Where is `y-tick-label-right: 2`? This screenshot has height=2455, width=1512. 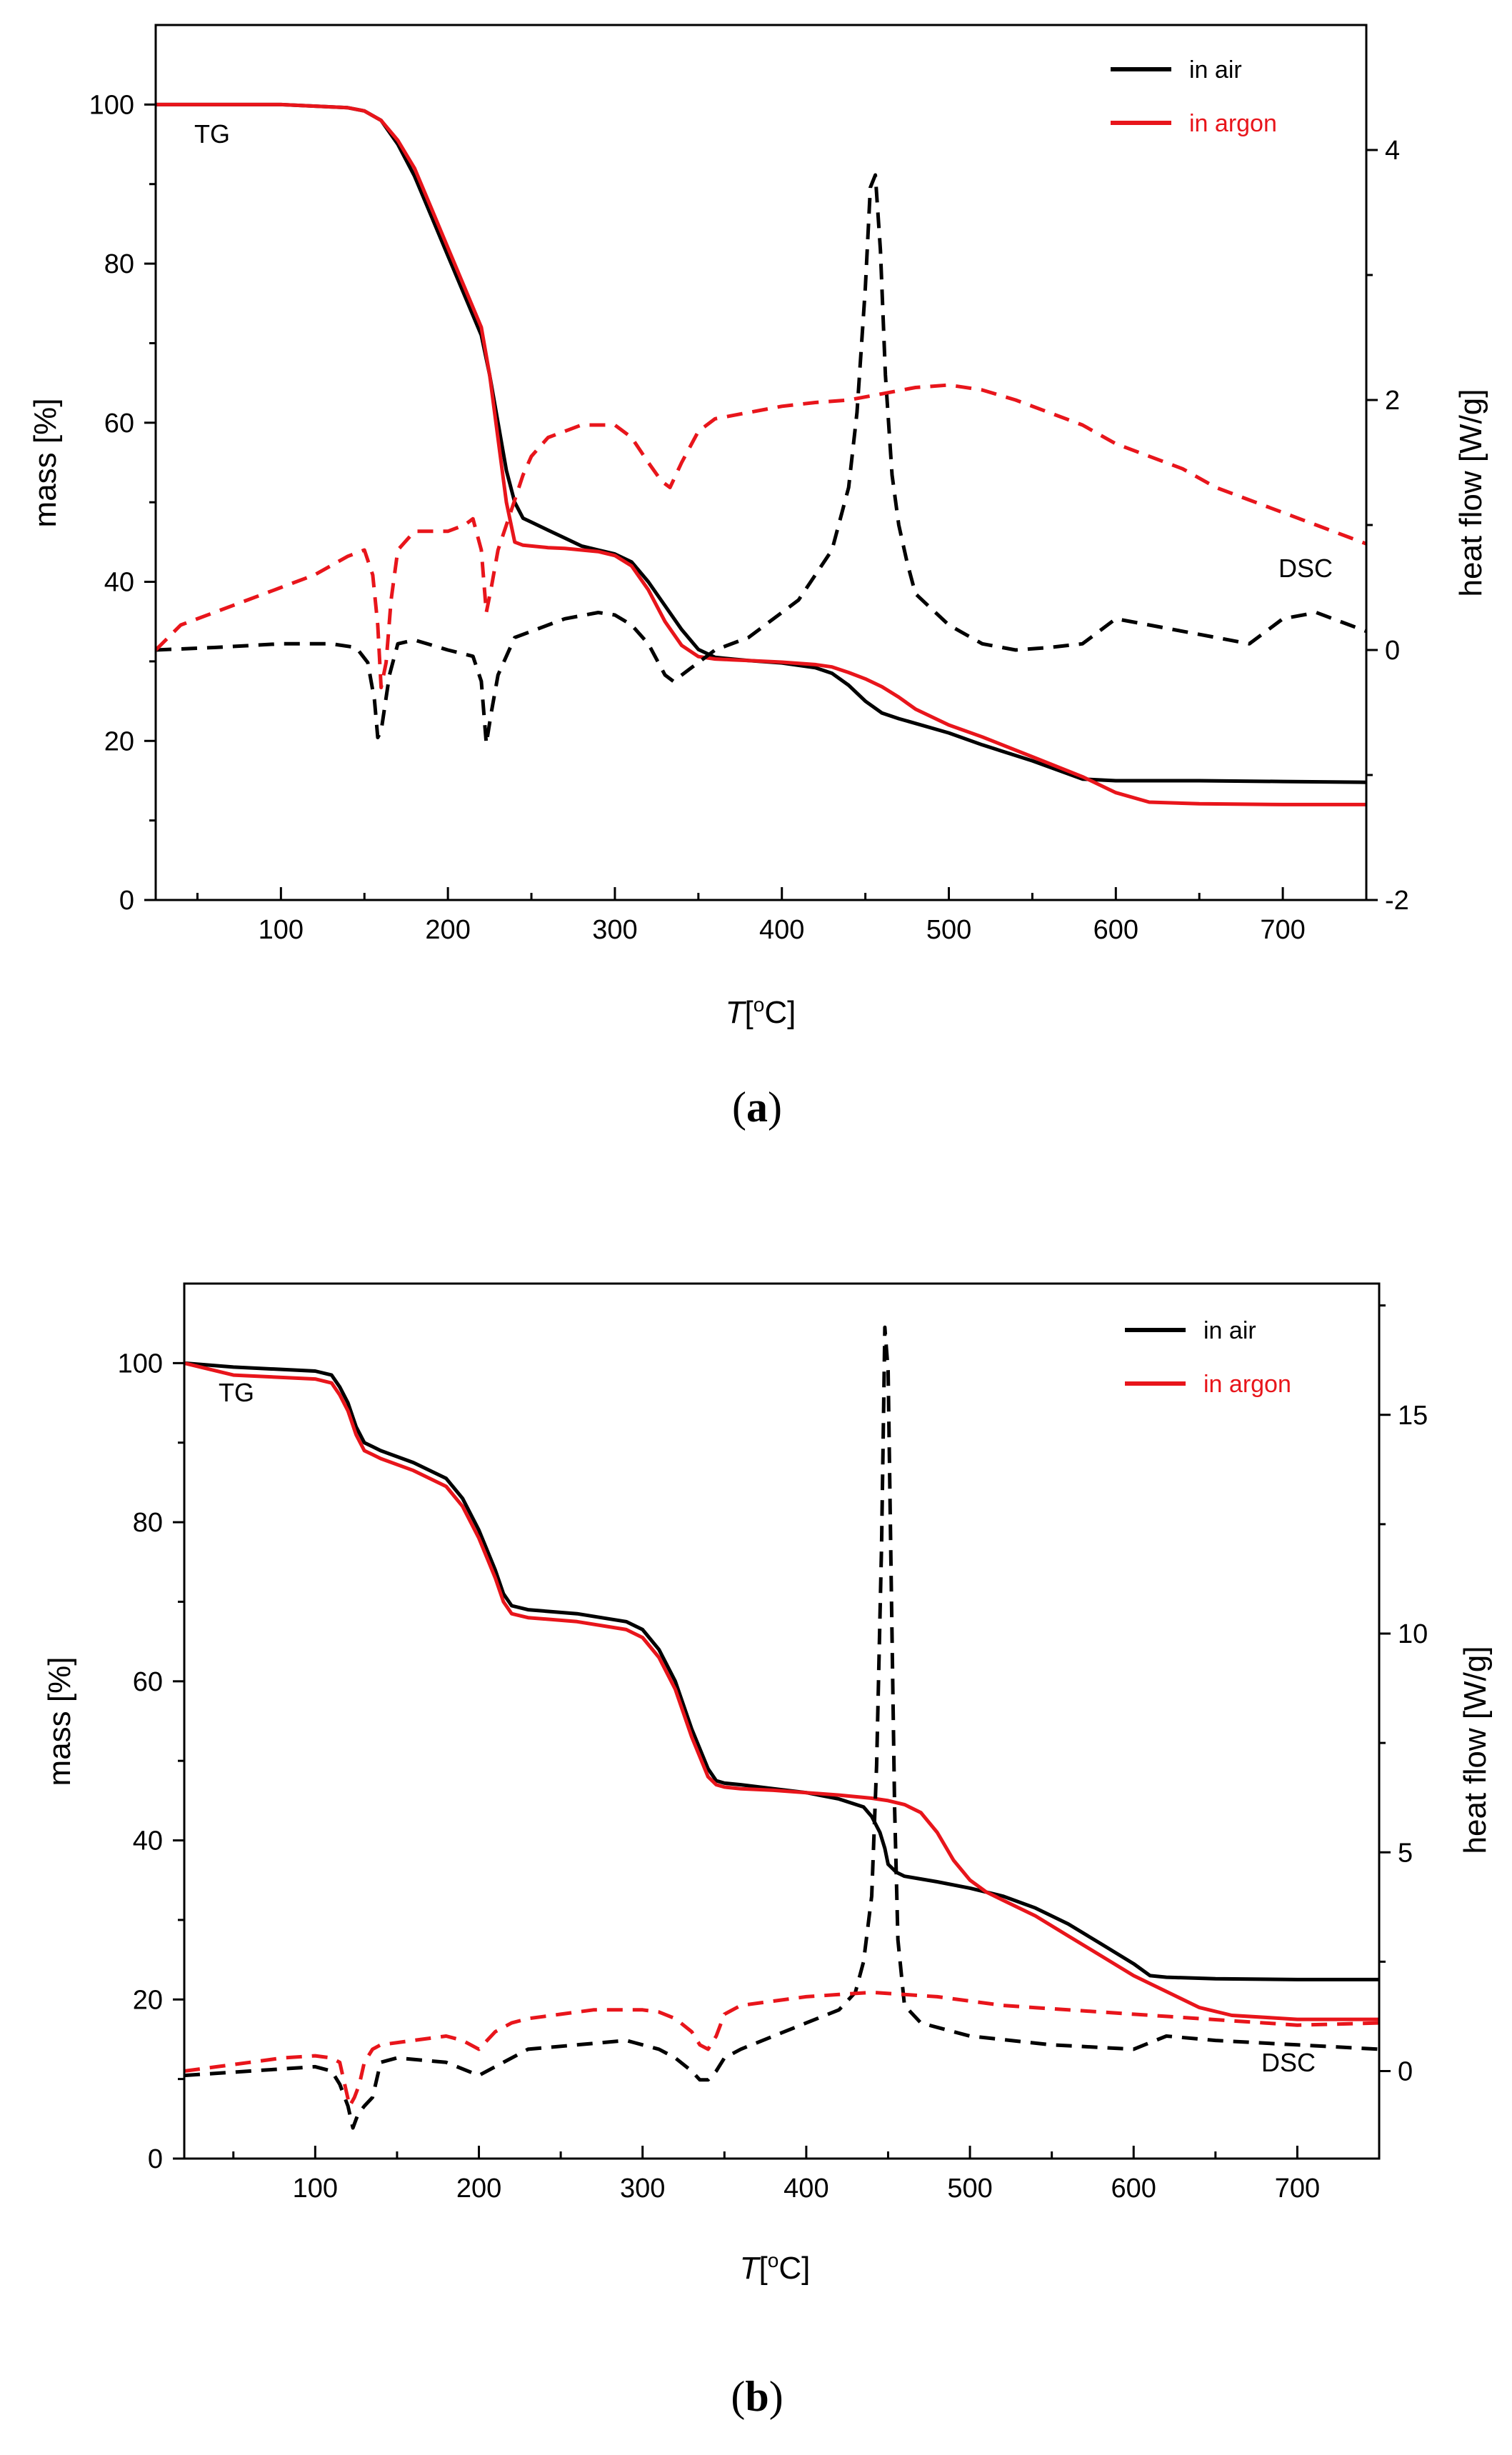
y-tick-label-right: 2 is located at coordinates (1392, 401).